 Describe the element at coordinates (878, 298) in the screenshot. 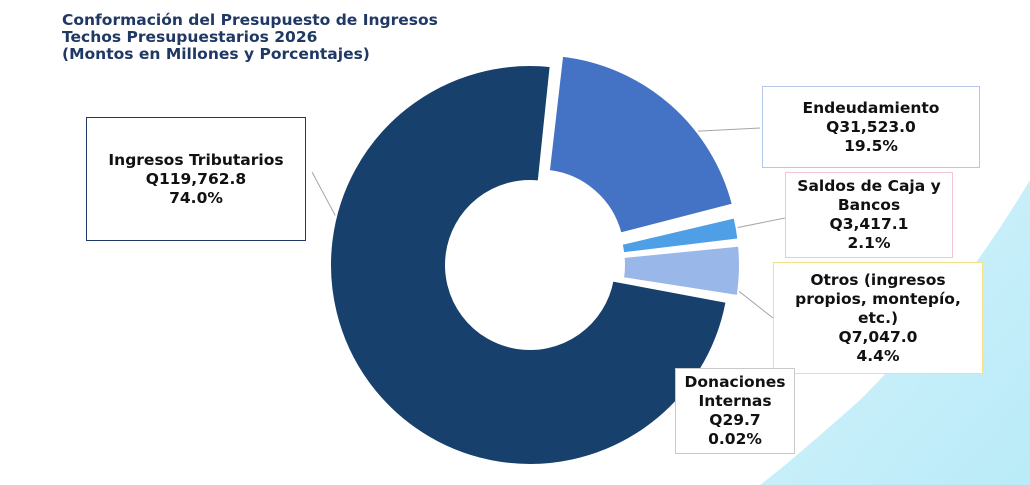

I see `callout-label-line-2: propios, montepío,` at that location.